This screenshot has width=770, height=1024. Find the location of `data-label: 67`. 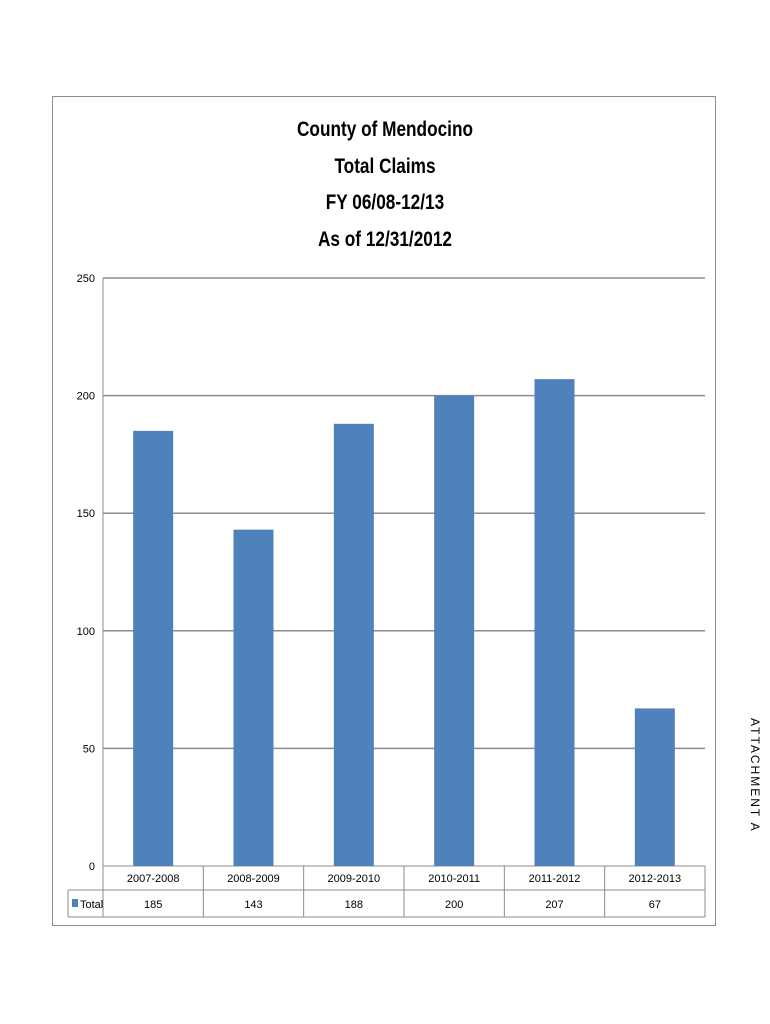

data-label: 67 is located at coordinates (655, 905).